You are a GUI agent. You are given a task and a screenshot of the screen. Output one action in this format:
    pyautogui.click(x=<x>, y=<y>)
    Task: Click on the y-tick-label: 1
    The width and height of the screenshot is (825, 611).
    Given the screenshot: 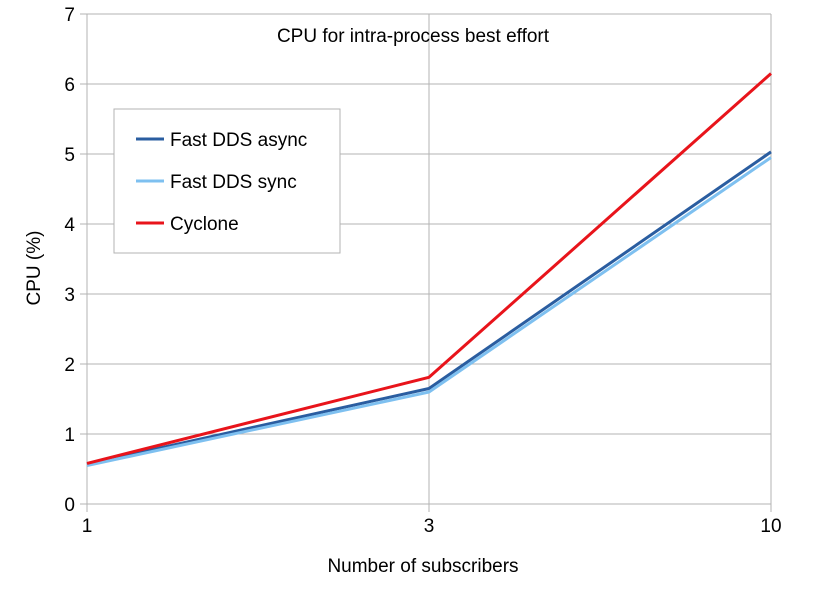 What is the action you would take?
    pyautogui.click(x=69, y=435)
    